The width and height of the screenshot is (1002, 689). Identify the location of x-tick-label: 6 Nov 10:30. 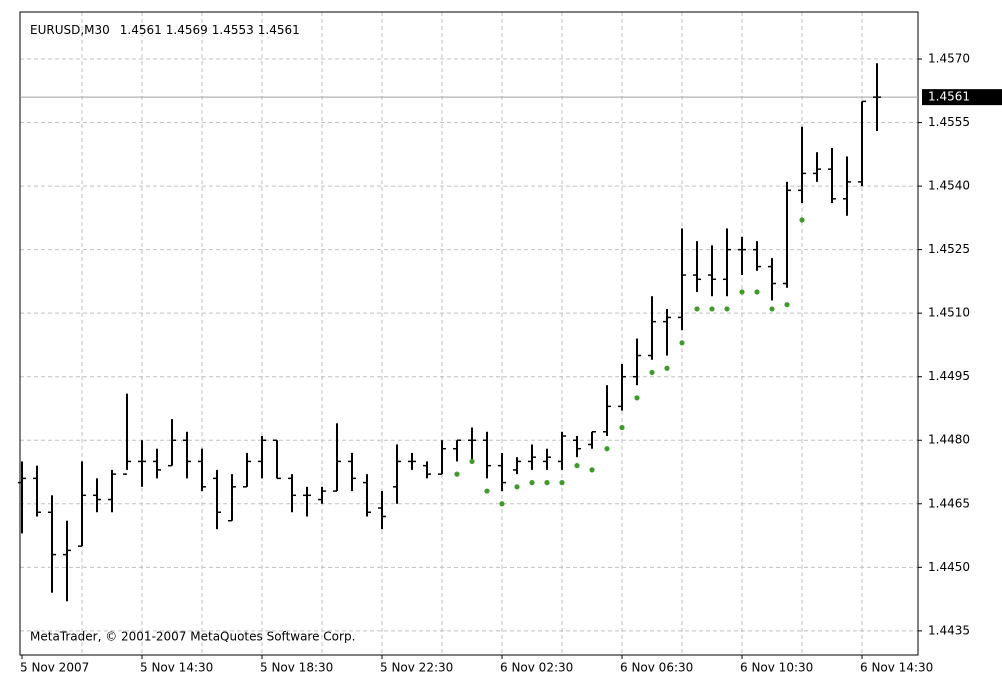
(776, 668).